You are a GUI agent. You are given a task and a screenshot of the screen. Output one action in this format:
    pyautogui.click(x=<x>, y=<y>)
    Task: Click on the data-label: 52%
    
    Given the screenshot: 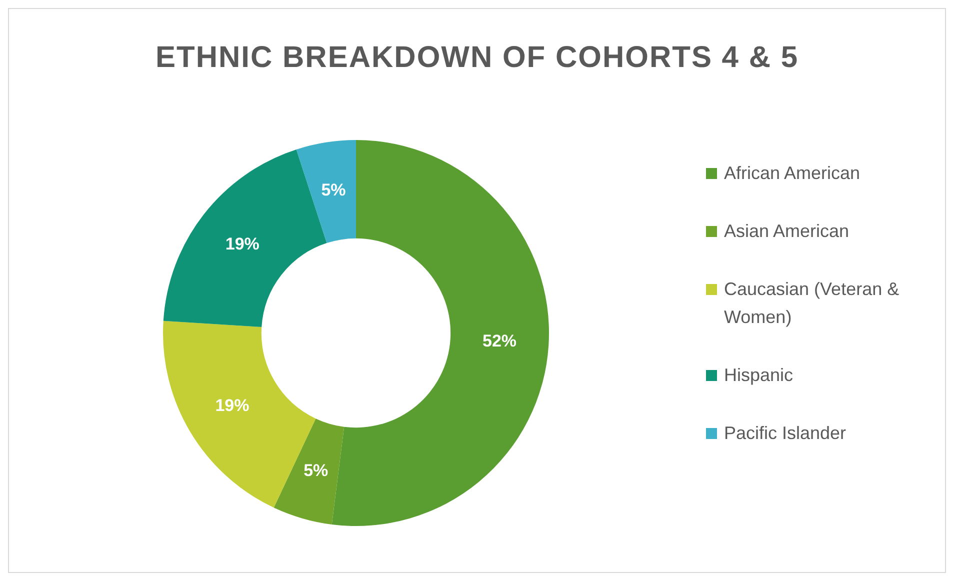 What is the action you would take?
    pyautogui.click(x=499, y=341)
    